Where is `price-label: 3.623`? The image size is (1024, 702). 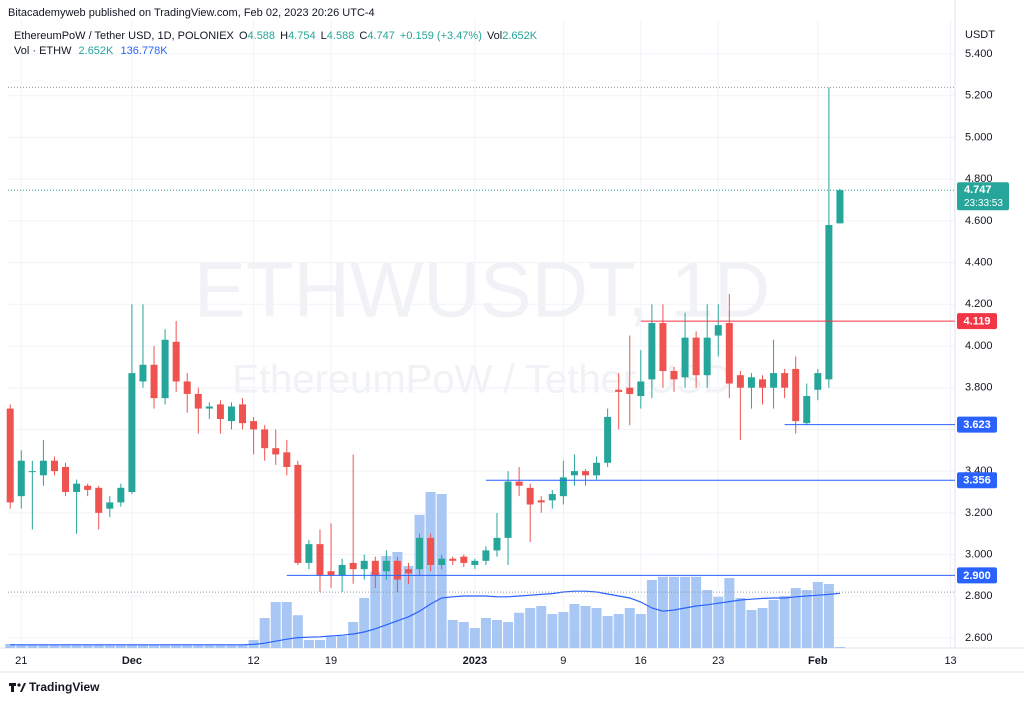 price-label: 3.623 is located at coordinates (977, 425).